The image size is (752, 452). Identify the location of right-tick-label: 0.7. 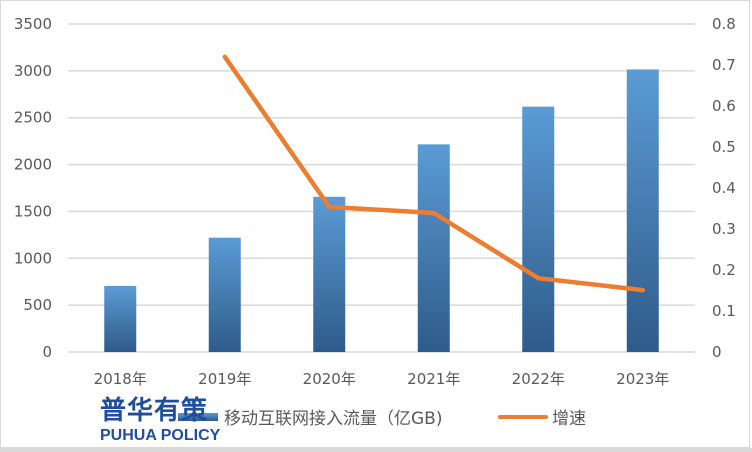
(724, 65).